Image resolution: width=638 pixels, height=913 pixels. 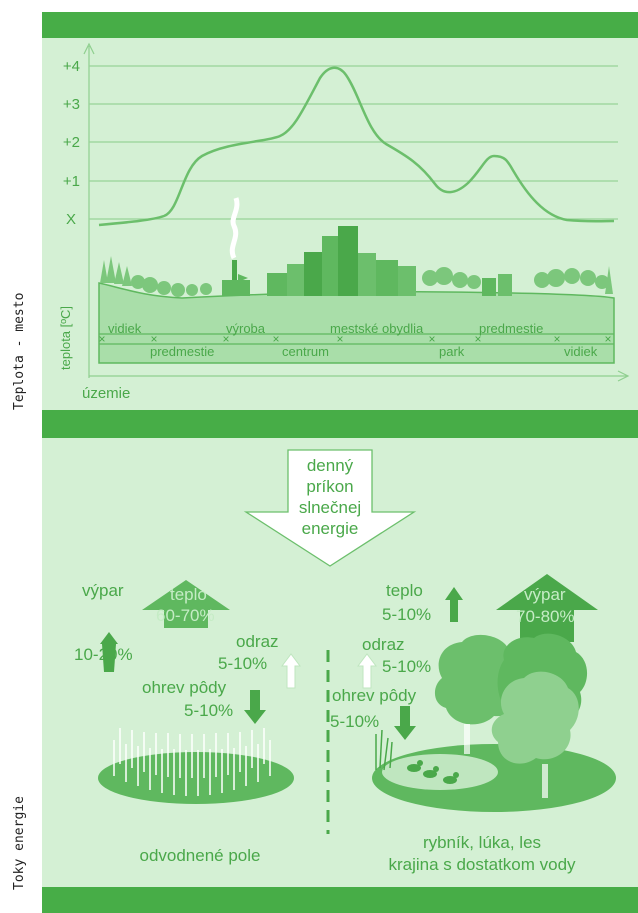 I want to click on field-teplo-label: teplo, so click(x=188, y=594).